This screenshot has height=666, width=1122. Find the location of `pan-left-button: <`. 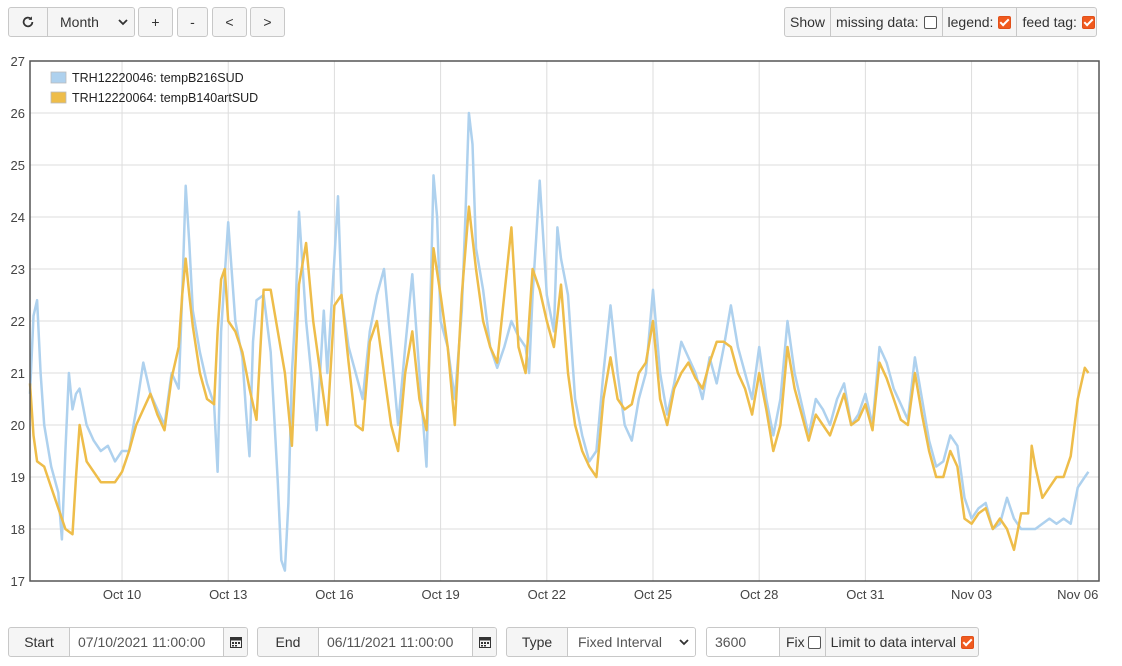

pan-left-button: < is located at coordinates (229, 22).